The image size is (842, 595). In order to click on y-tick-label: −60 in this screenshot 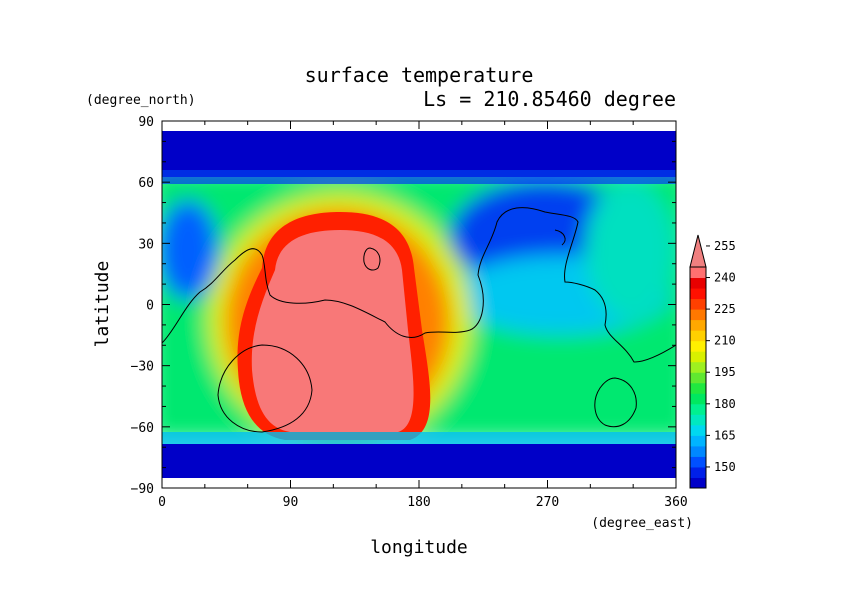, I will do `click(142, 428)`.